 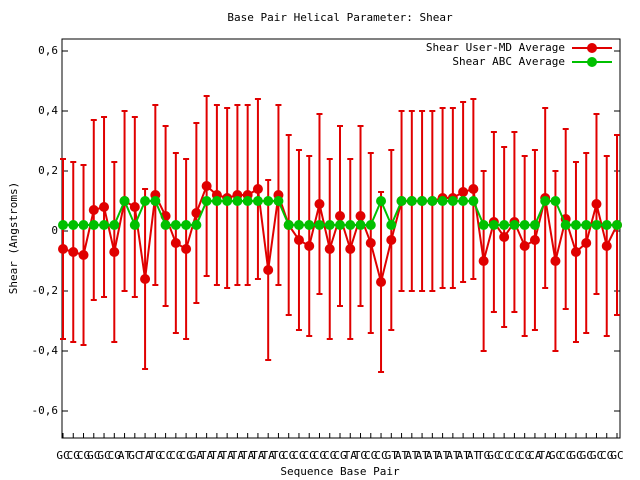 I want to click on x-tick-label: CA, so click(x=535, y=455).